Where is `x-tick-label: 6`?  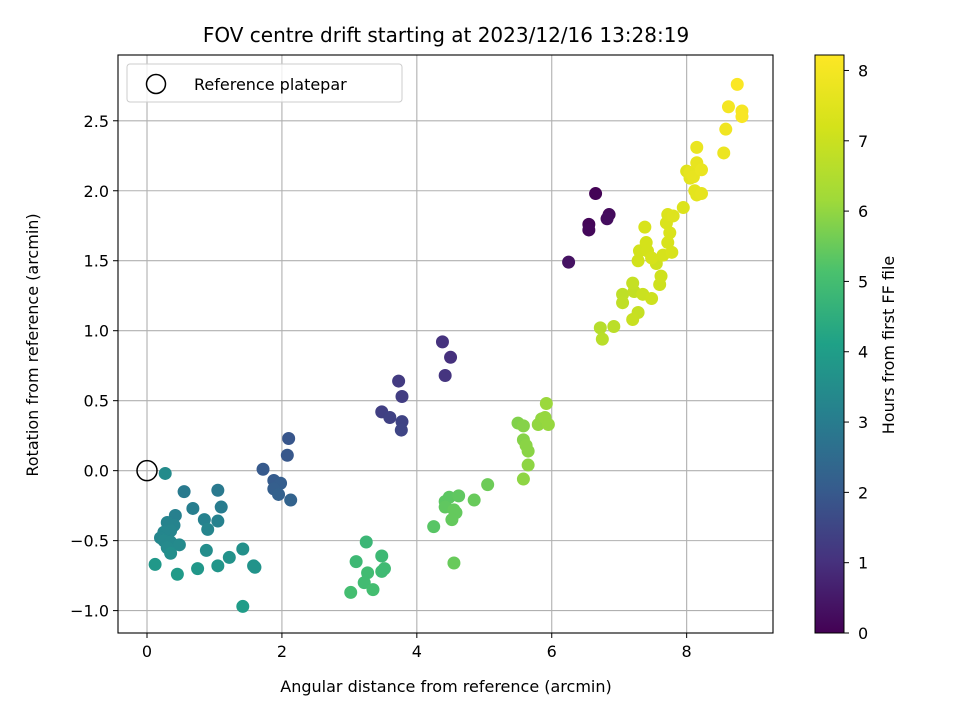 x-tick-label: 6 is located at coordinates (552, 651).